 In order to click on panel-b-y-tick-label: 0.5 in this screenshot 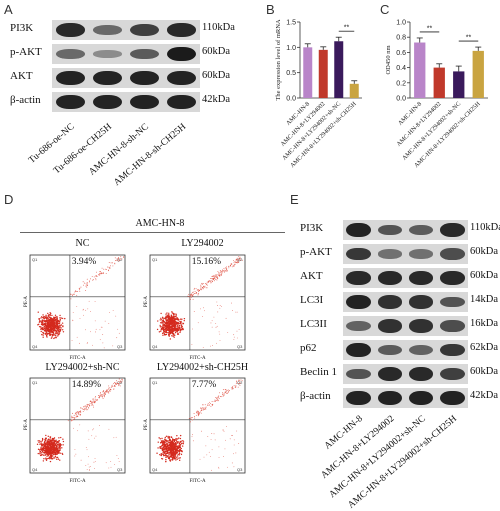, I will do `click(291, 73)`.